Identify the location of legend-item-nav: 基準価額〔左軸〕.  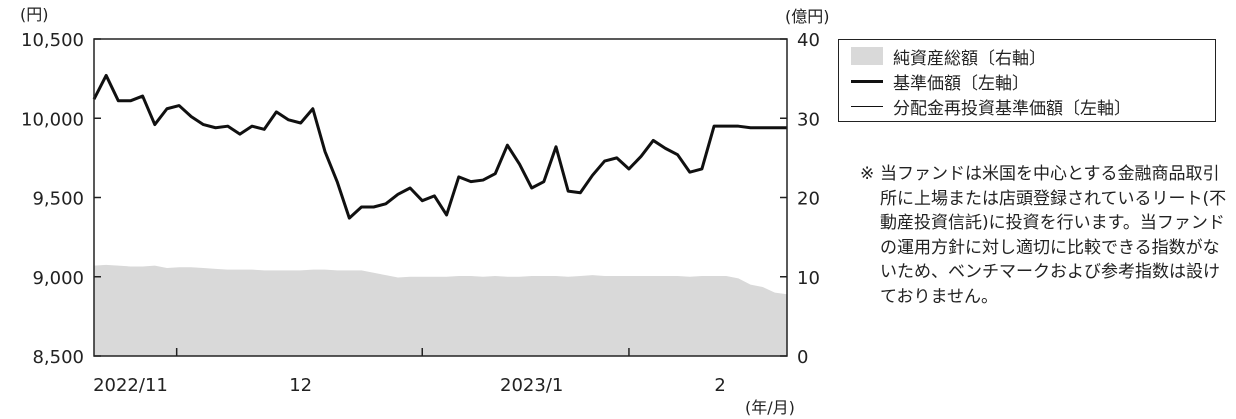
(940, 81).